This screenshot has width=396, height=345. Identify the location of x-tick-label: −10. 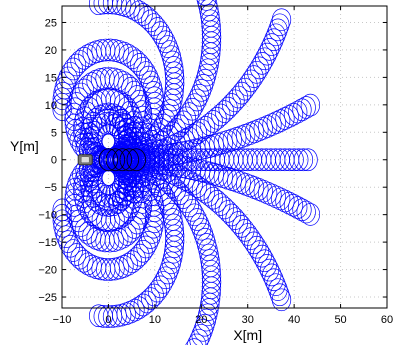
(62, 320).